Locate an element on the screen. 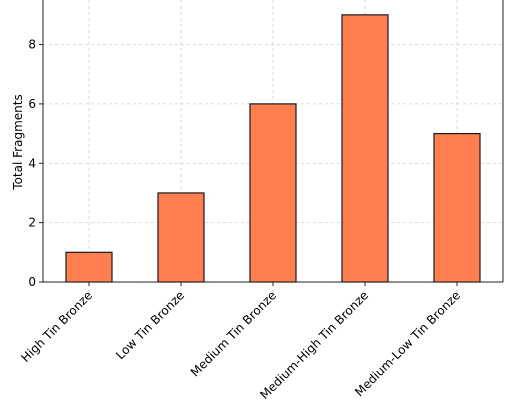 The image size is (512, 408). bar-medium-low-tin-bronze is located at coordinates (457, 207).